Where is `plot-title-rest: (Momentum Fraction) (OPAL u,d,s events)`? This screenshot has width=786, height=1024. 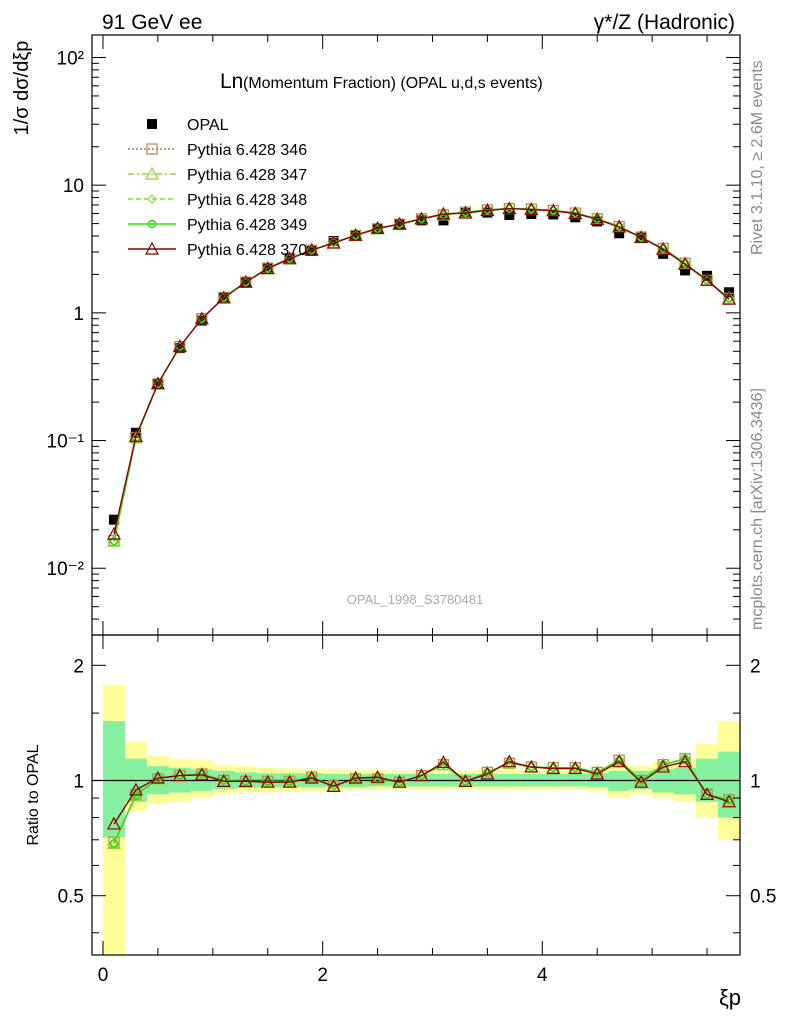
plot-title-rest: (Momentum Fraction) (OPAL u,d,s events) is located at coordinates (393, 83).